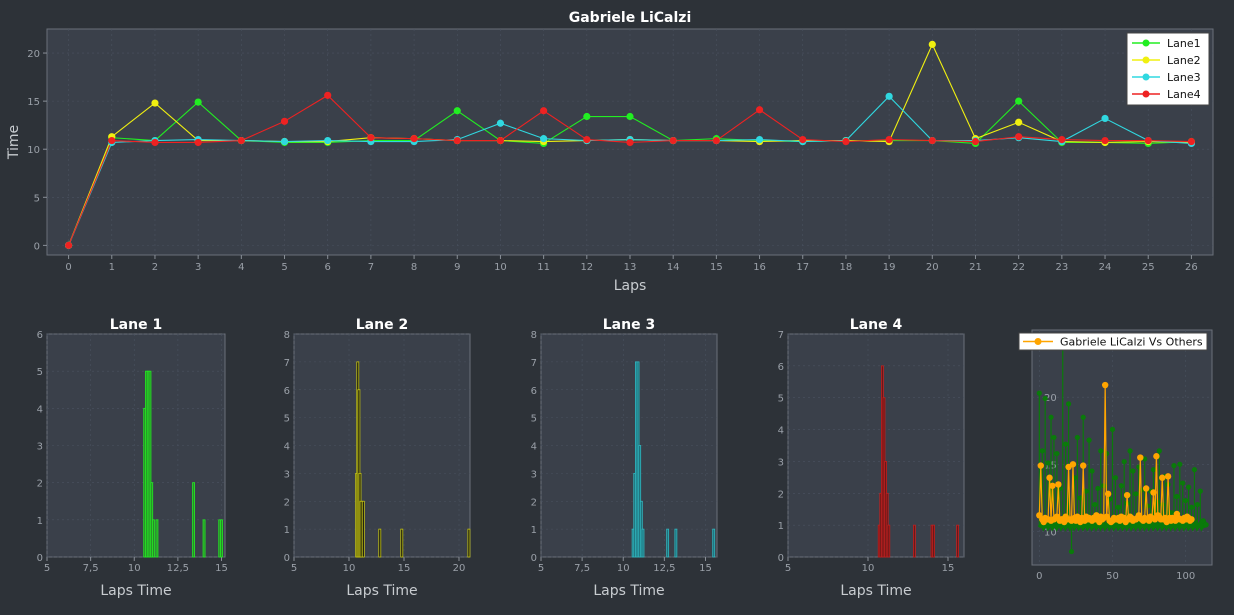 The height and width of the screenshot is (615, 1234). What do you see at coordinates (1185, 576) in the screenshot?
I see `compare-x-tick-label: 100` at bounding box center [1185, 576].